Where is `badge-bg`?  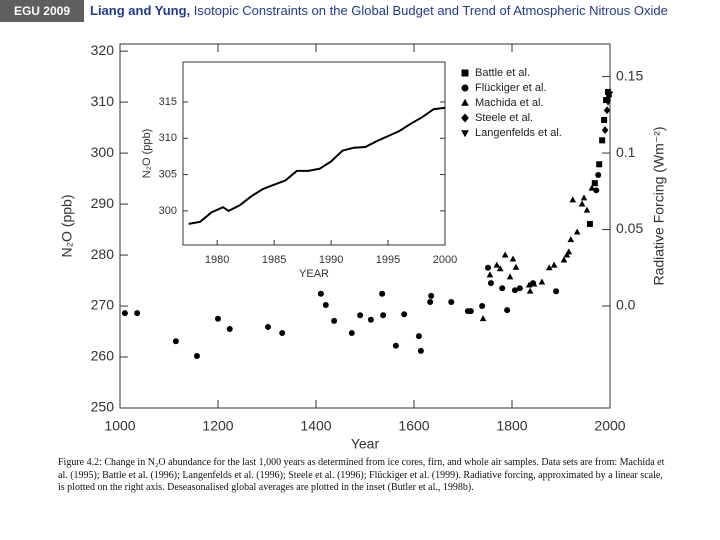 badge-bg is located at coordinates (42, 11).